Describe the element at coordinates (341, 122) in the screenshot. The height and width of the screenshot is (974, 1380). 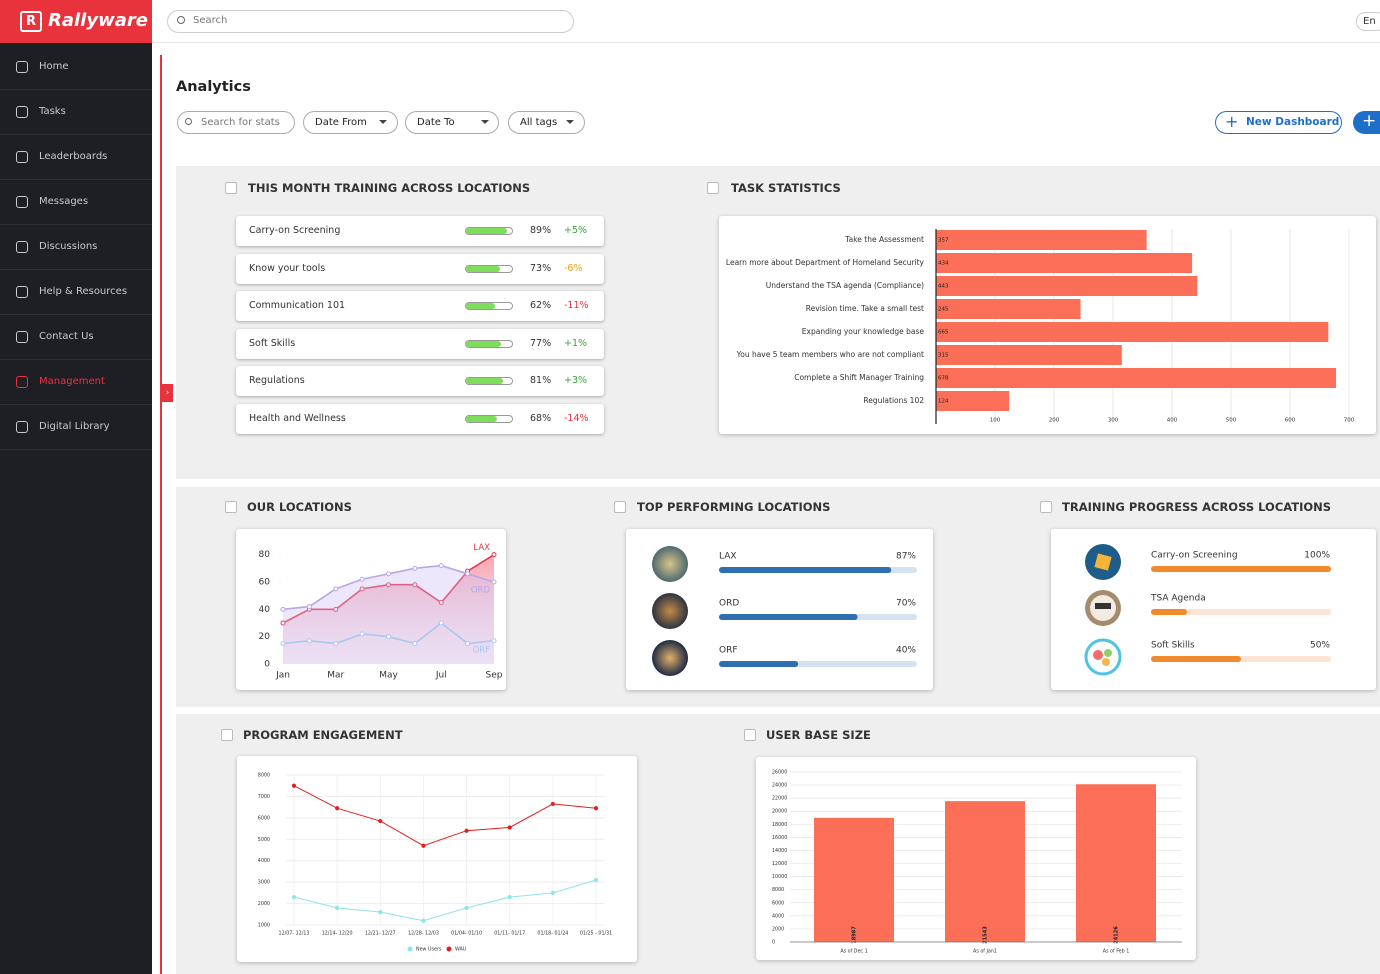
I see `date-from-text: Date From` at that location.